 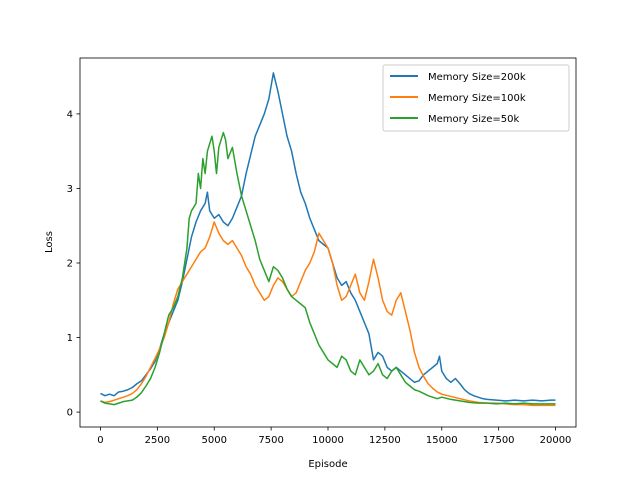 I want to click on legend-label-100k: Memory Size=100k, so click(x=477, y=98).